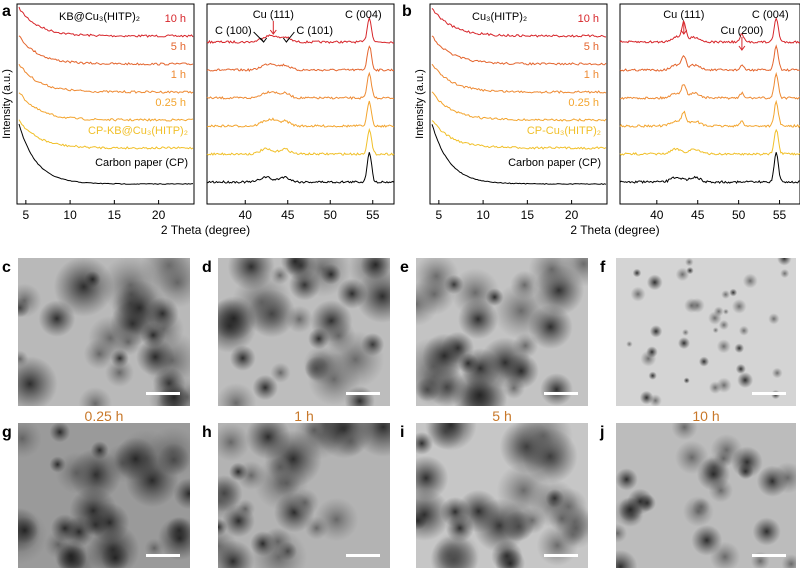 This screenshot has width=800, height=568. Describe the element at coordinates (363, 15) in the screenshot. I see `annotation-a-3: C (004)` at that location.